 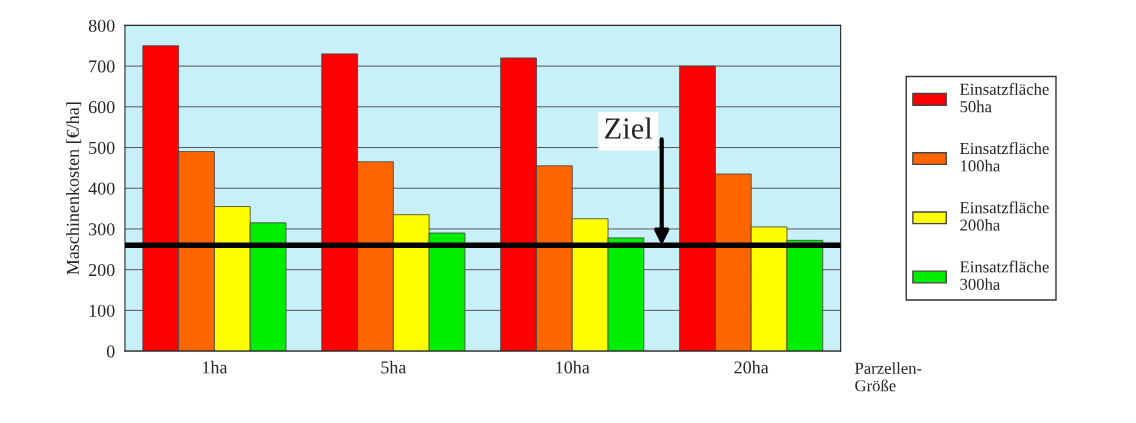 What do you see at coordinates (110, 351) in the screenshot?
I see `y-tick-label: 0` at bounding box center [110, 351].